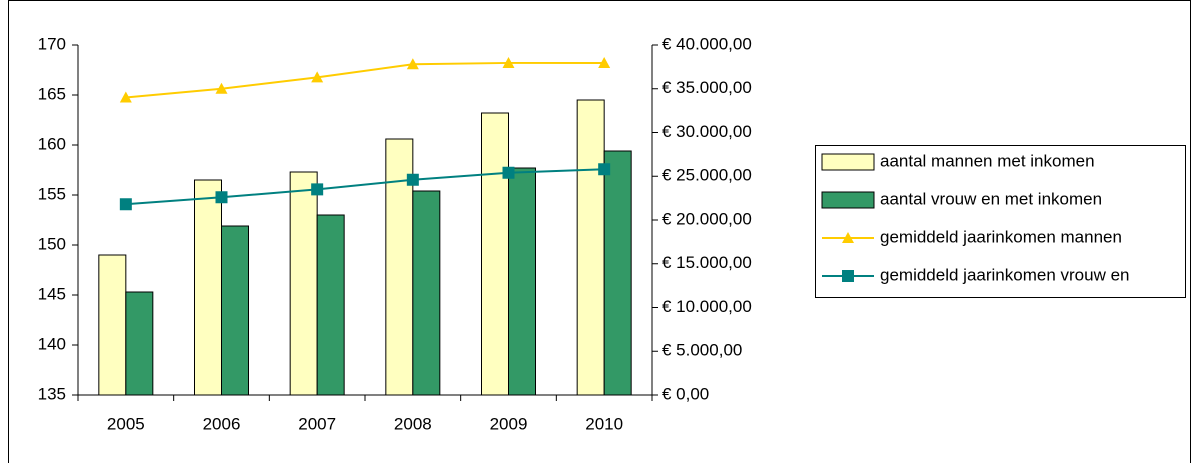  What do you see at coordinates (1000, 221) in the screenshot?
I see `legend-box` at bounding box center [1000, 221].